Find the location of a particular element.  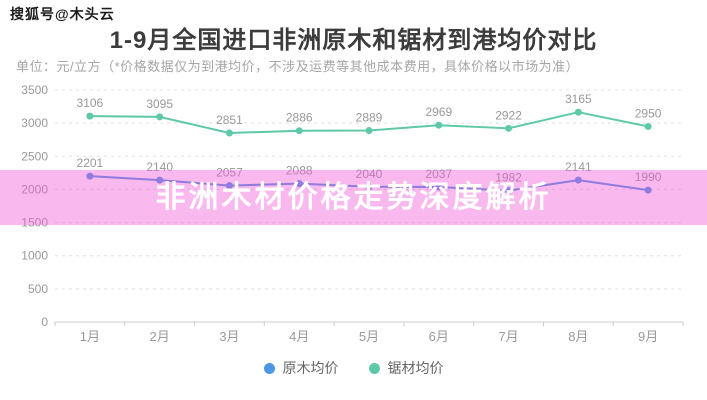

legend-item-log: 原木均价 is located at coordinates (301, 368).